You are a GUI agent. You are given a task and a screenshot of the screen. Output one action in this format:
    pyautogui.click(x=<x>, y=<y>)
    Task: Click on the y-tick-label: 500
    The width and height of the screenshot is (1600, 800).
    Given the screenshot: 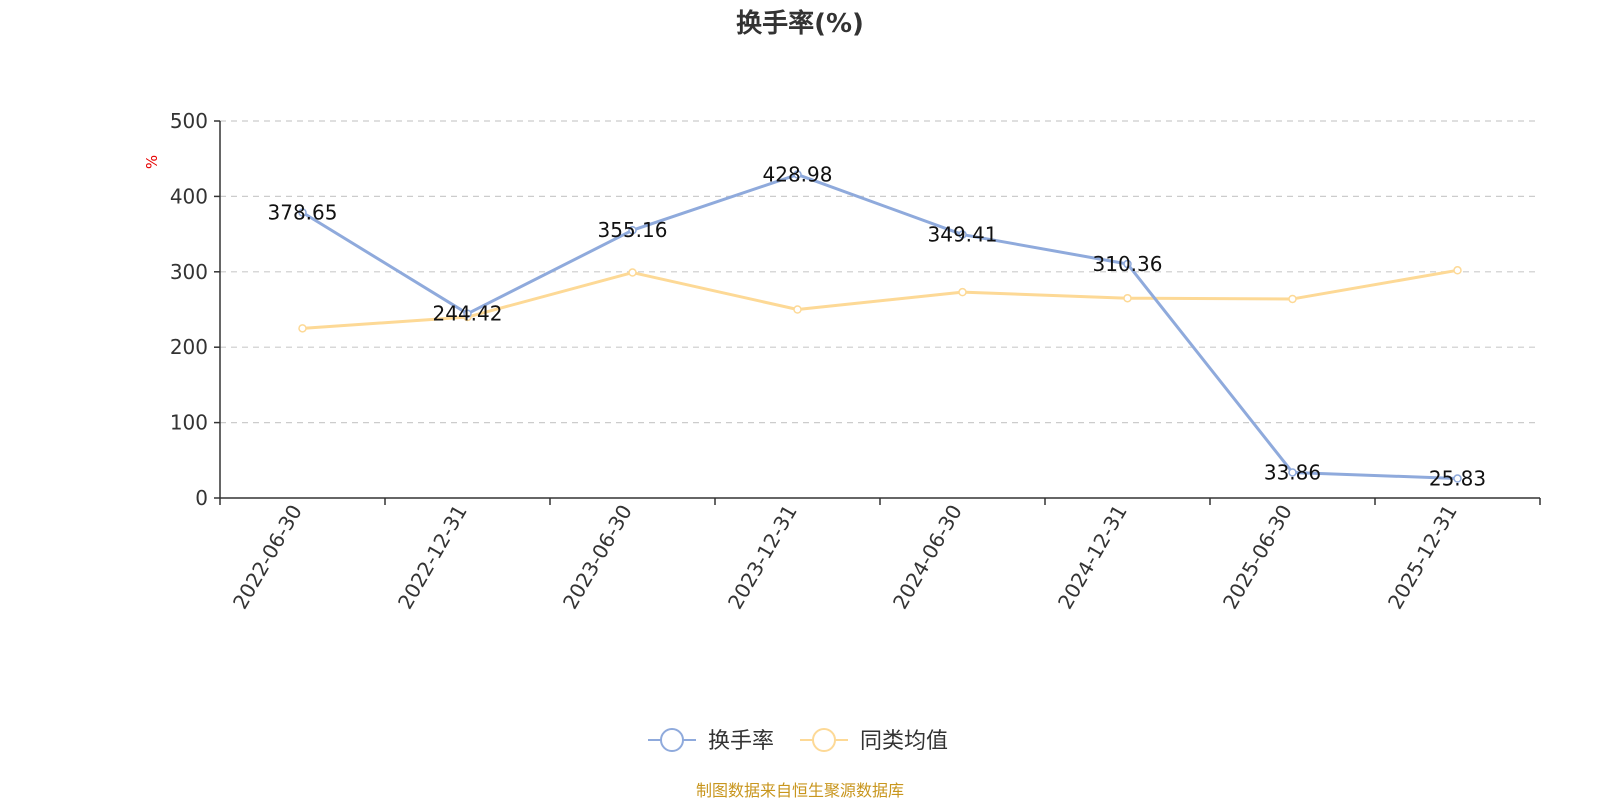 What is the action you would take?
    pyautogui.click(x=189, y=121)
    